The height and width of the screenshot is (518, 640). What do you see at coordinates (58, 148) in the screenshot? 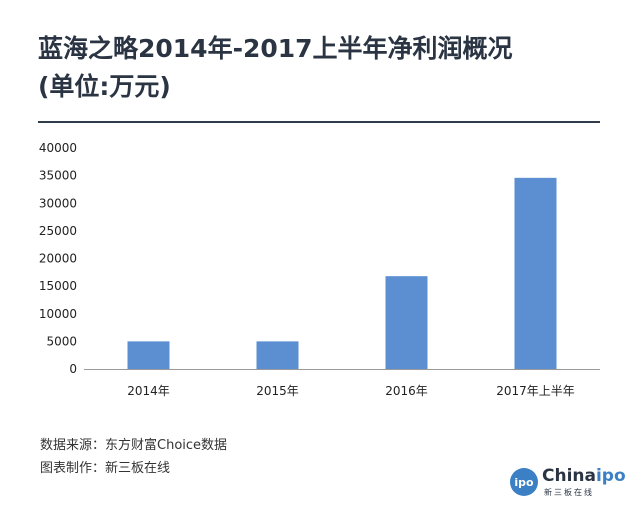
I see `y-tick-label: 40000` at bounding box center [58, 148].